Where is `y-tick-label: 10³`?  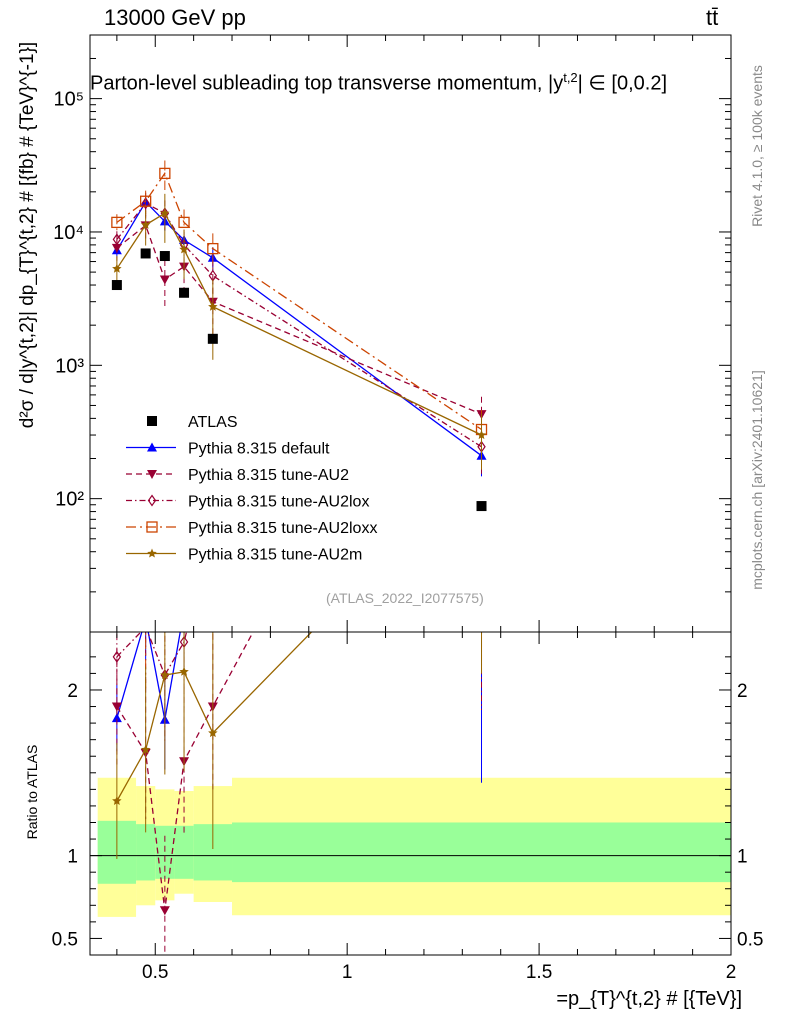 y-tick-label: 10³ is located at coordinates (69, 366).